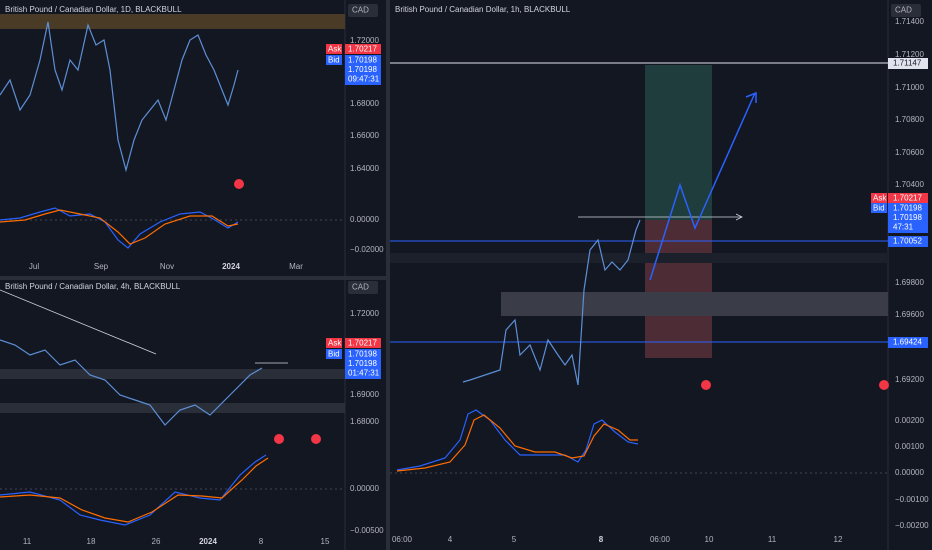 This screenshot has height=550, width=932. I want to click on countdown: 01:47:31, so click(364, 373).